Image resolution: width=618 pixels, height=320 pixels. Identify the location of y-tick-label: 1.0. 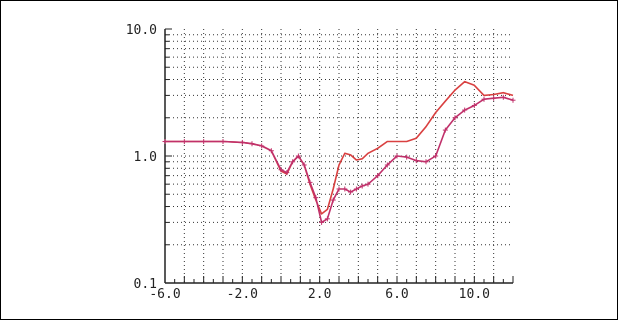
(145, 157).